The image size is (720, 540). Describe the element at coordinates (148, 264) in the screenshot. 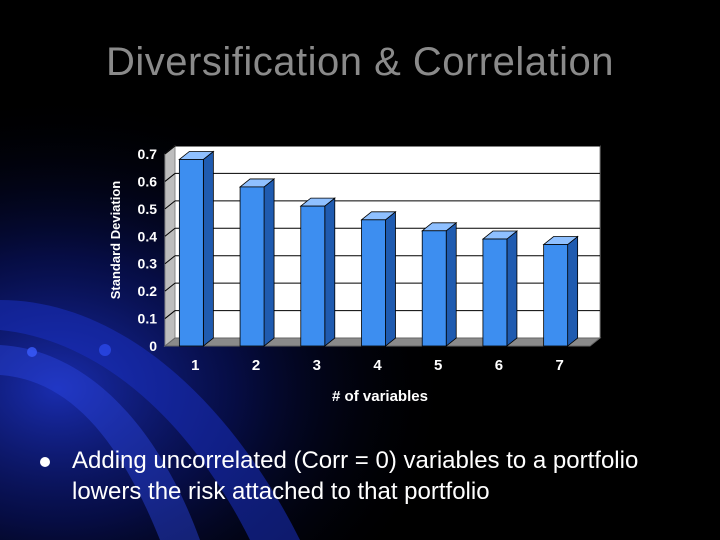

I see `y-tick-label: 0.3` at that location.